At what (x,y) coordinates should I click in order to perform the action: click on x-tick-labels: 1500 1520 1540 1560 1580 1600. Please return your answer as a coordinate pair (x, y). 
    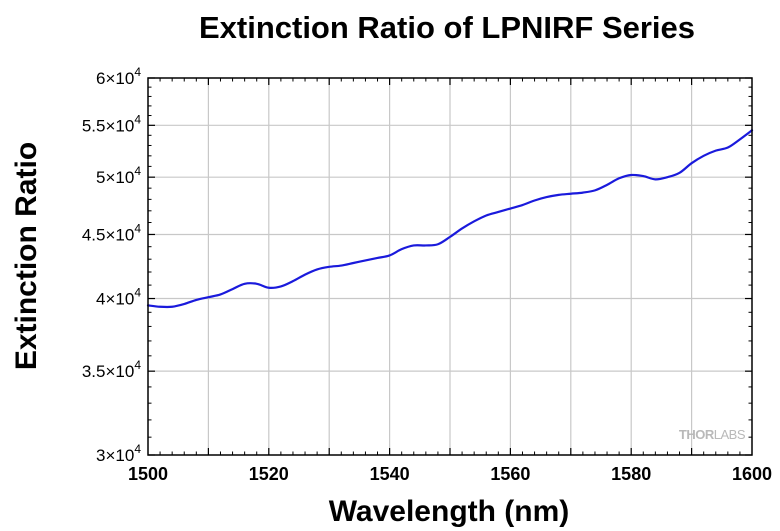
    Looking at the image, I should click on (450, 474).